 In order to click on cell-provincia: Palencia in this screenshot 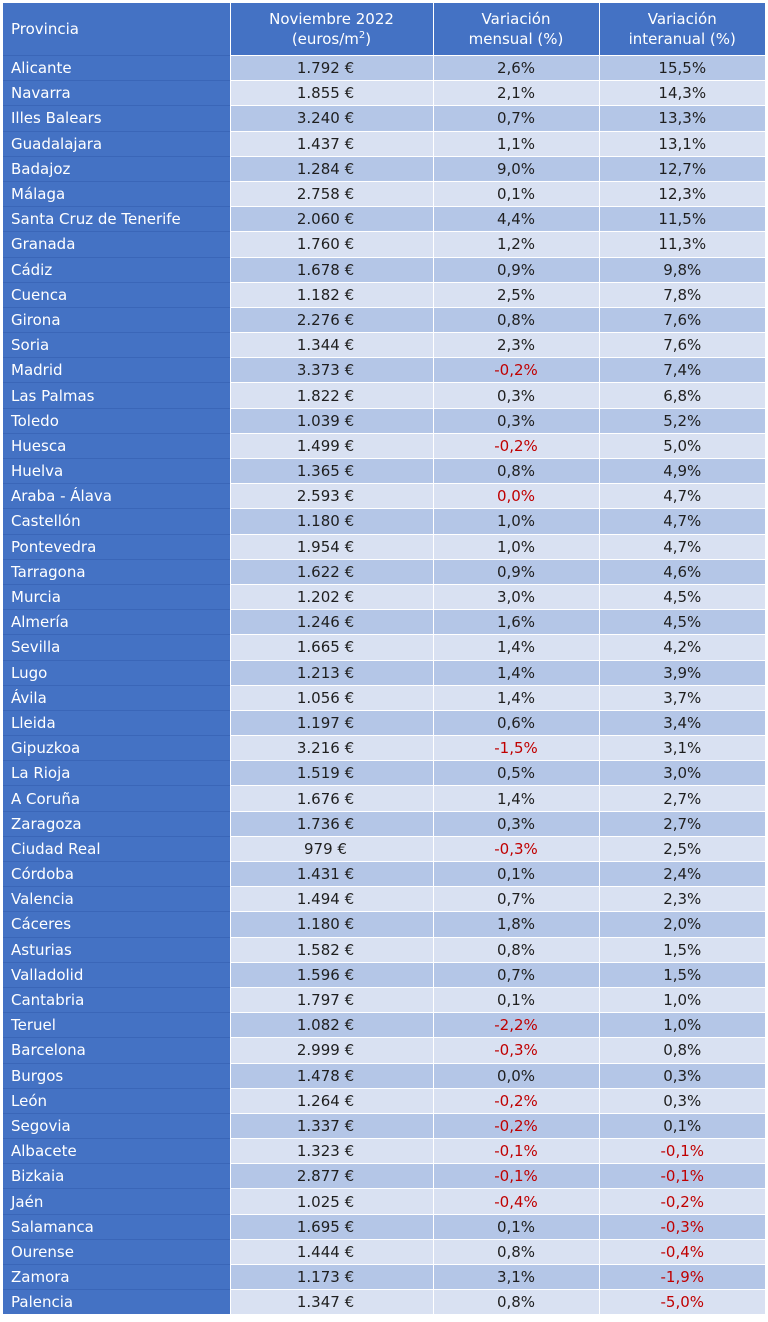, I will do `click(117, 1302)`.